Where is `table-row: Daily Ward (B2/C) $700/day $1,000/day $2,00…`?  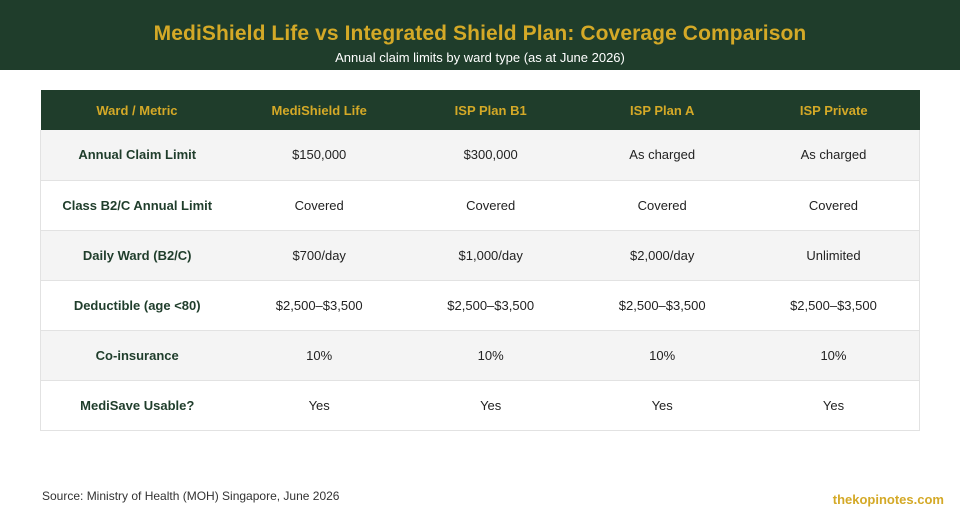 table-row: Daily Ward (B2/C) $700/day $1,000/day $2,00… is located at coordinates (480, 255).